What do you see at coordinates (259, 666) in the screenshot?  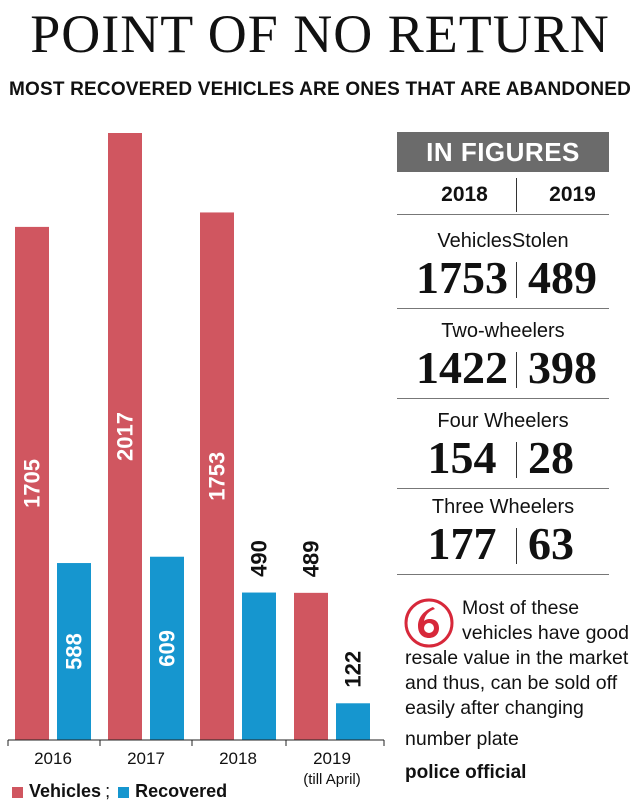 I see `bar-recovered-2018` at bounding box center [259, 666].